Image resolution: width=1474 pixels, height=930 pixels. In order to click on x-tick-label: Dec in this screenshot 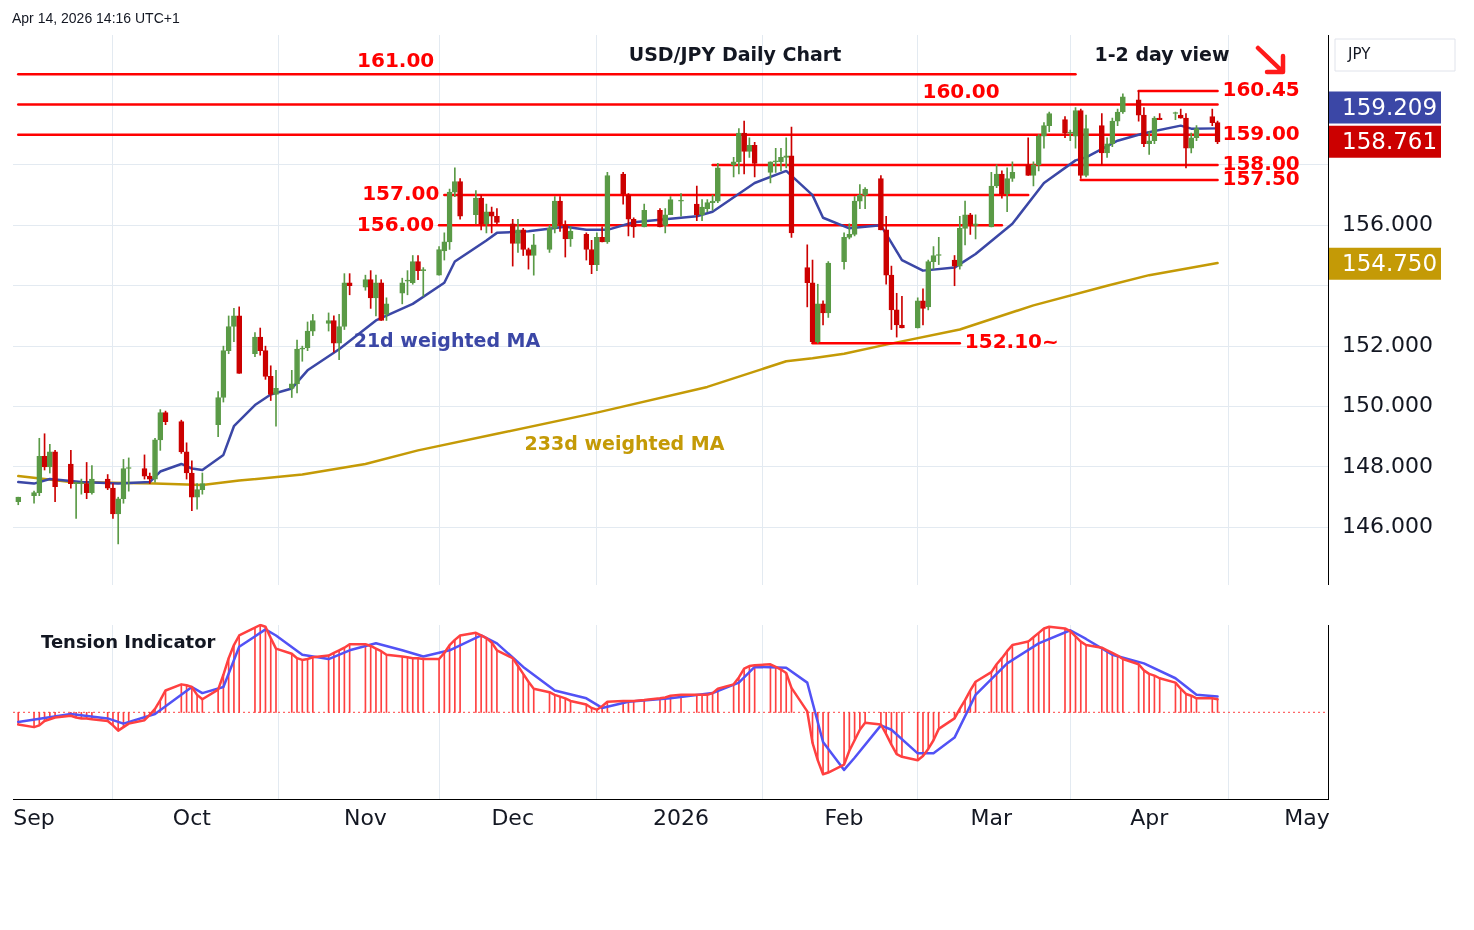, I will do `click(512, 817)`.